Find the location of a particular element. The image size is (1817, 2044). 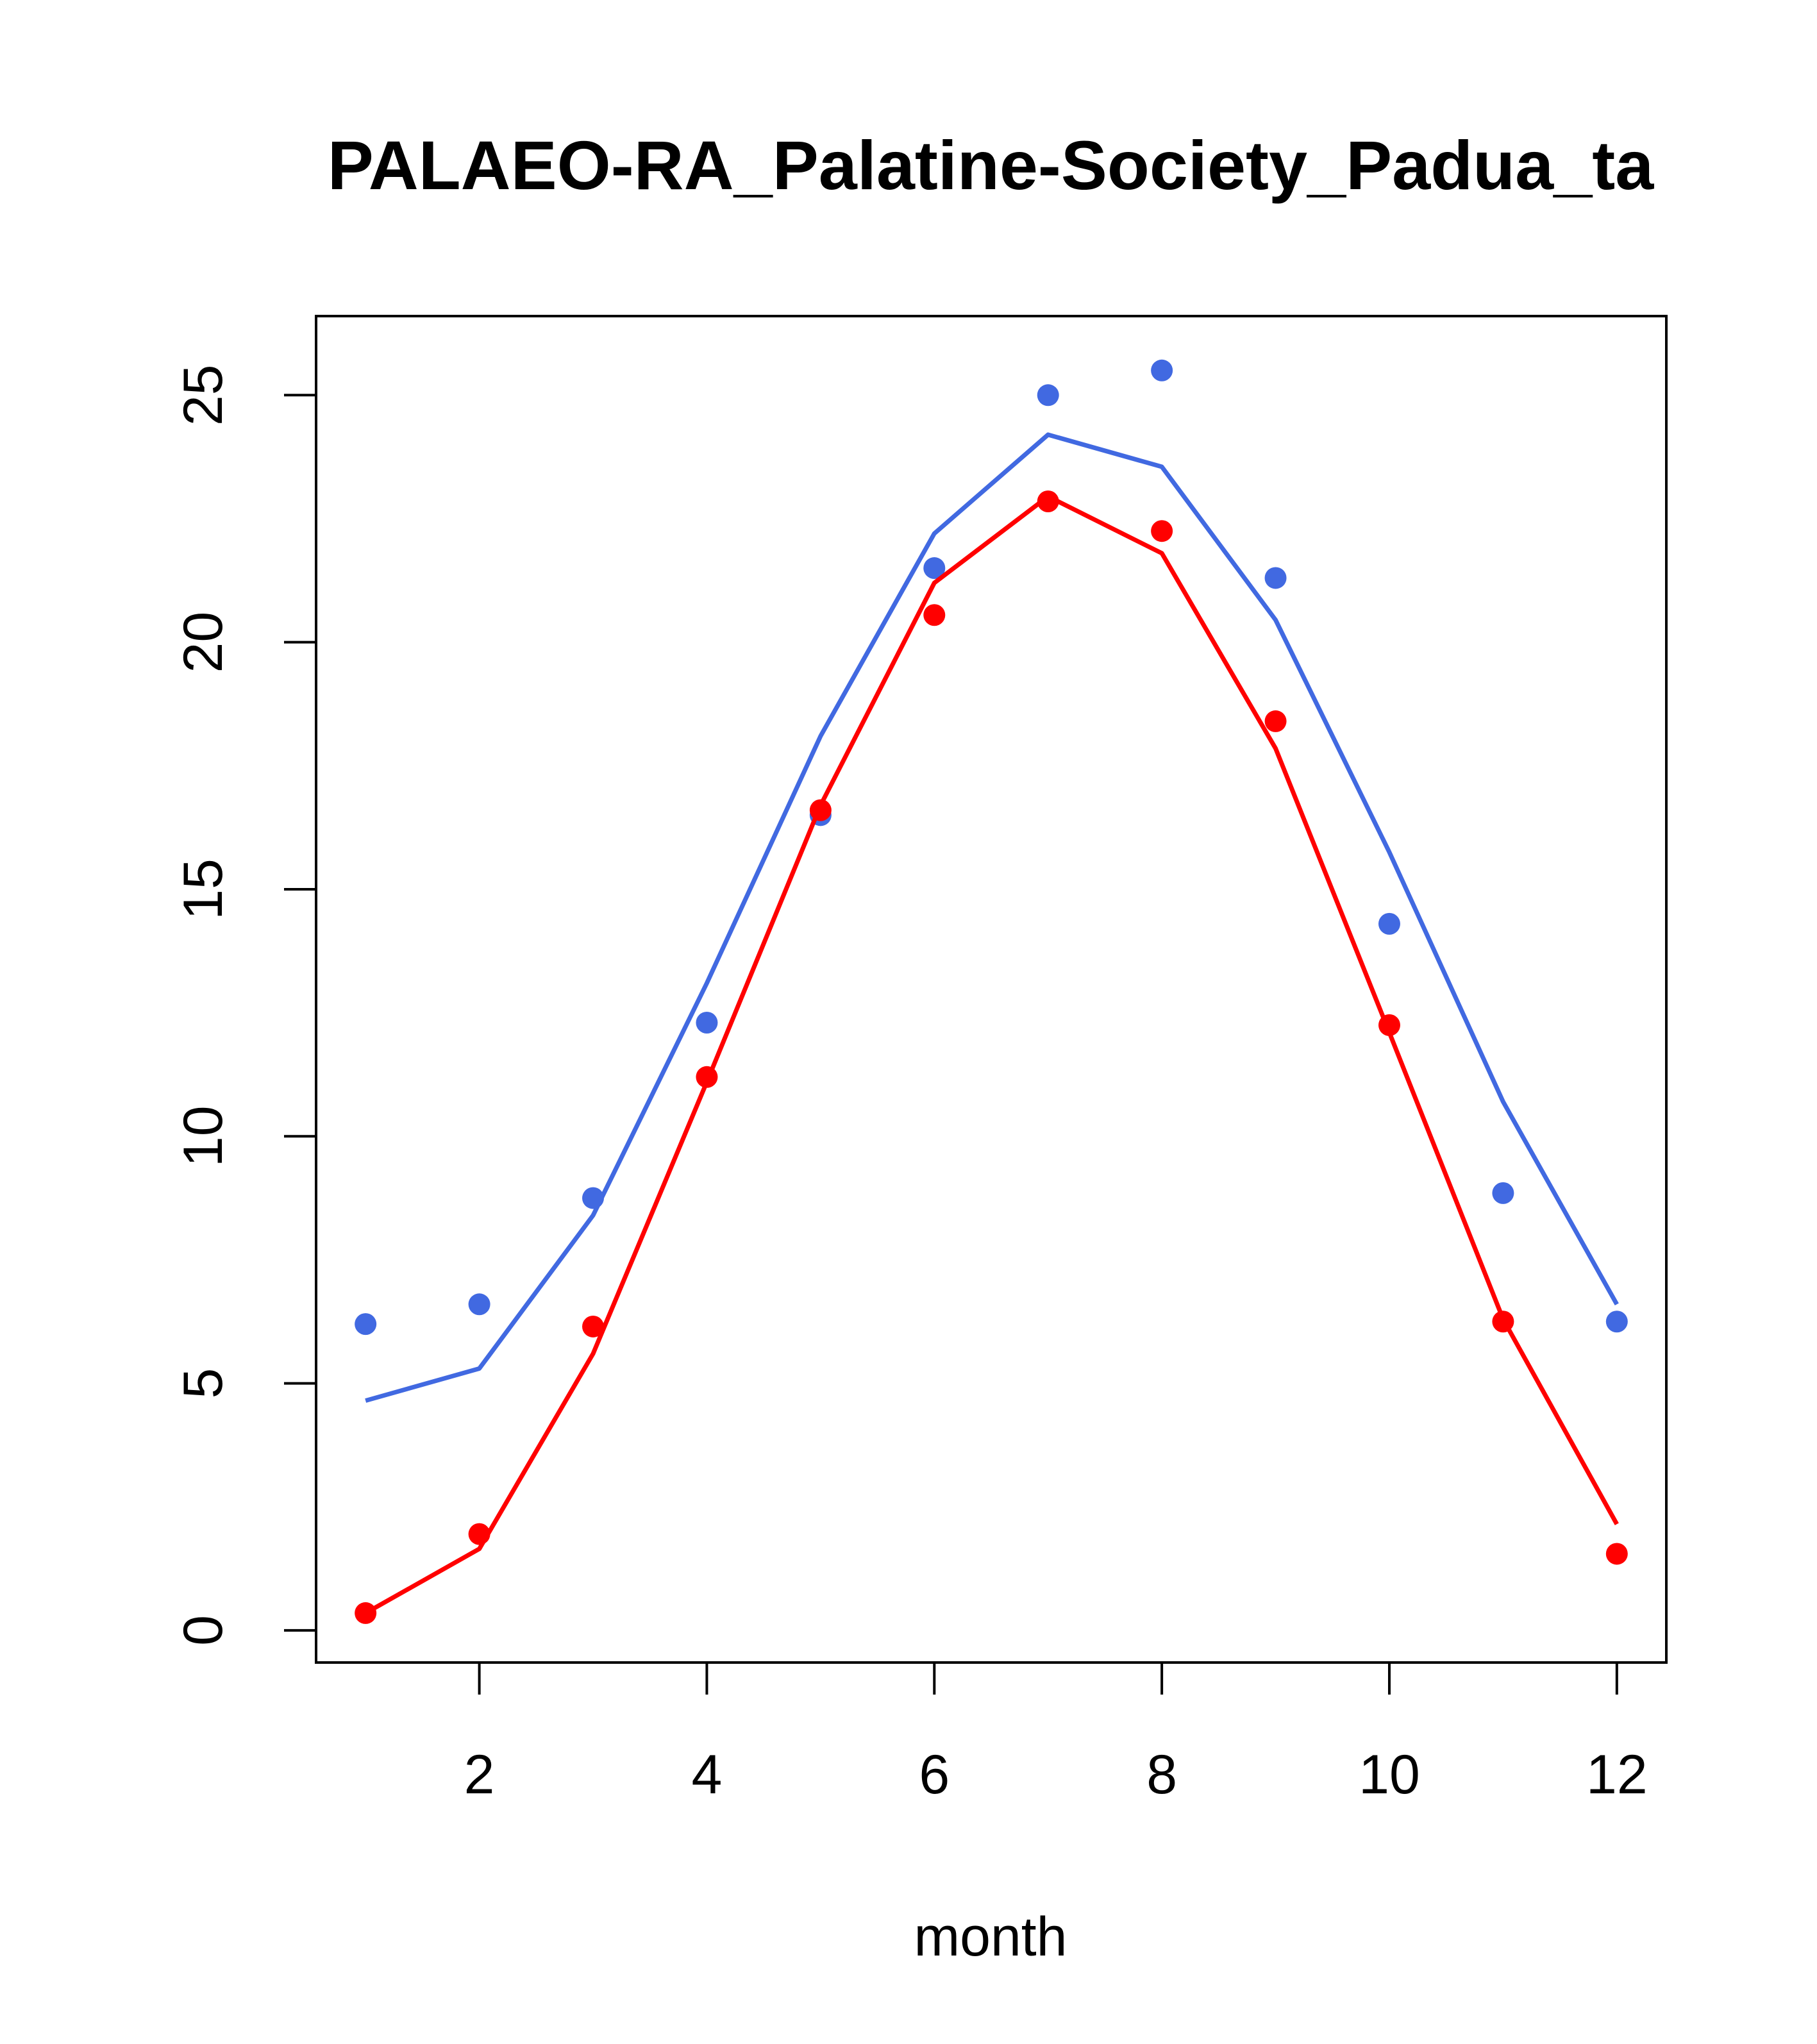

y-axis: 0 5 10 15 20 25 is located at coordinates (245, 1005).